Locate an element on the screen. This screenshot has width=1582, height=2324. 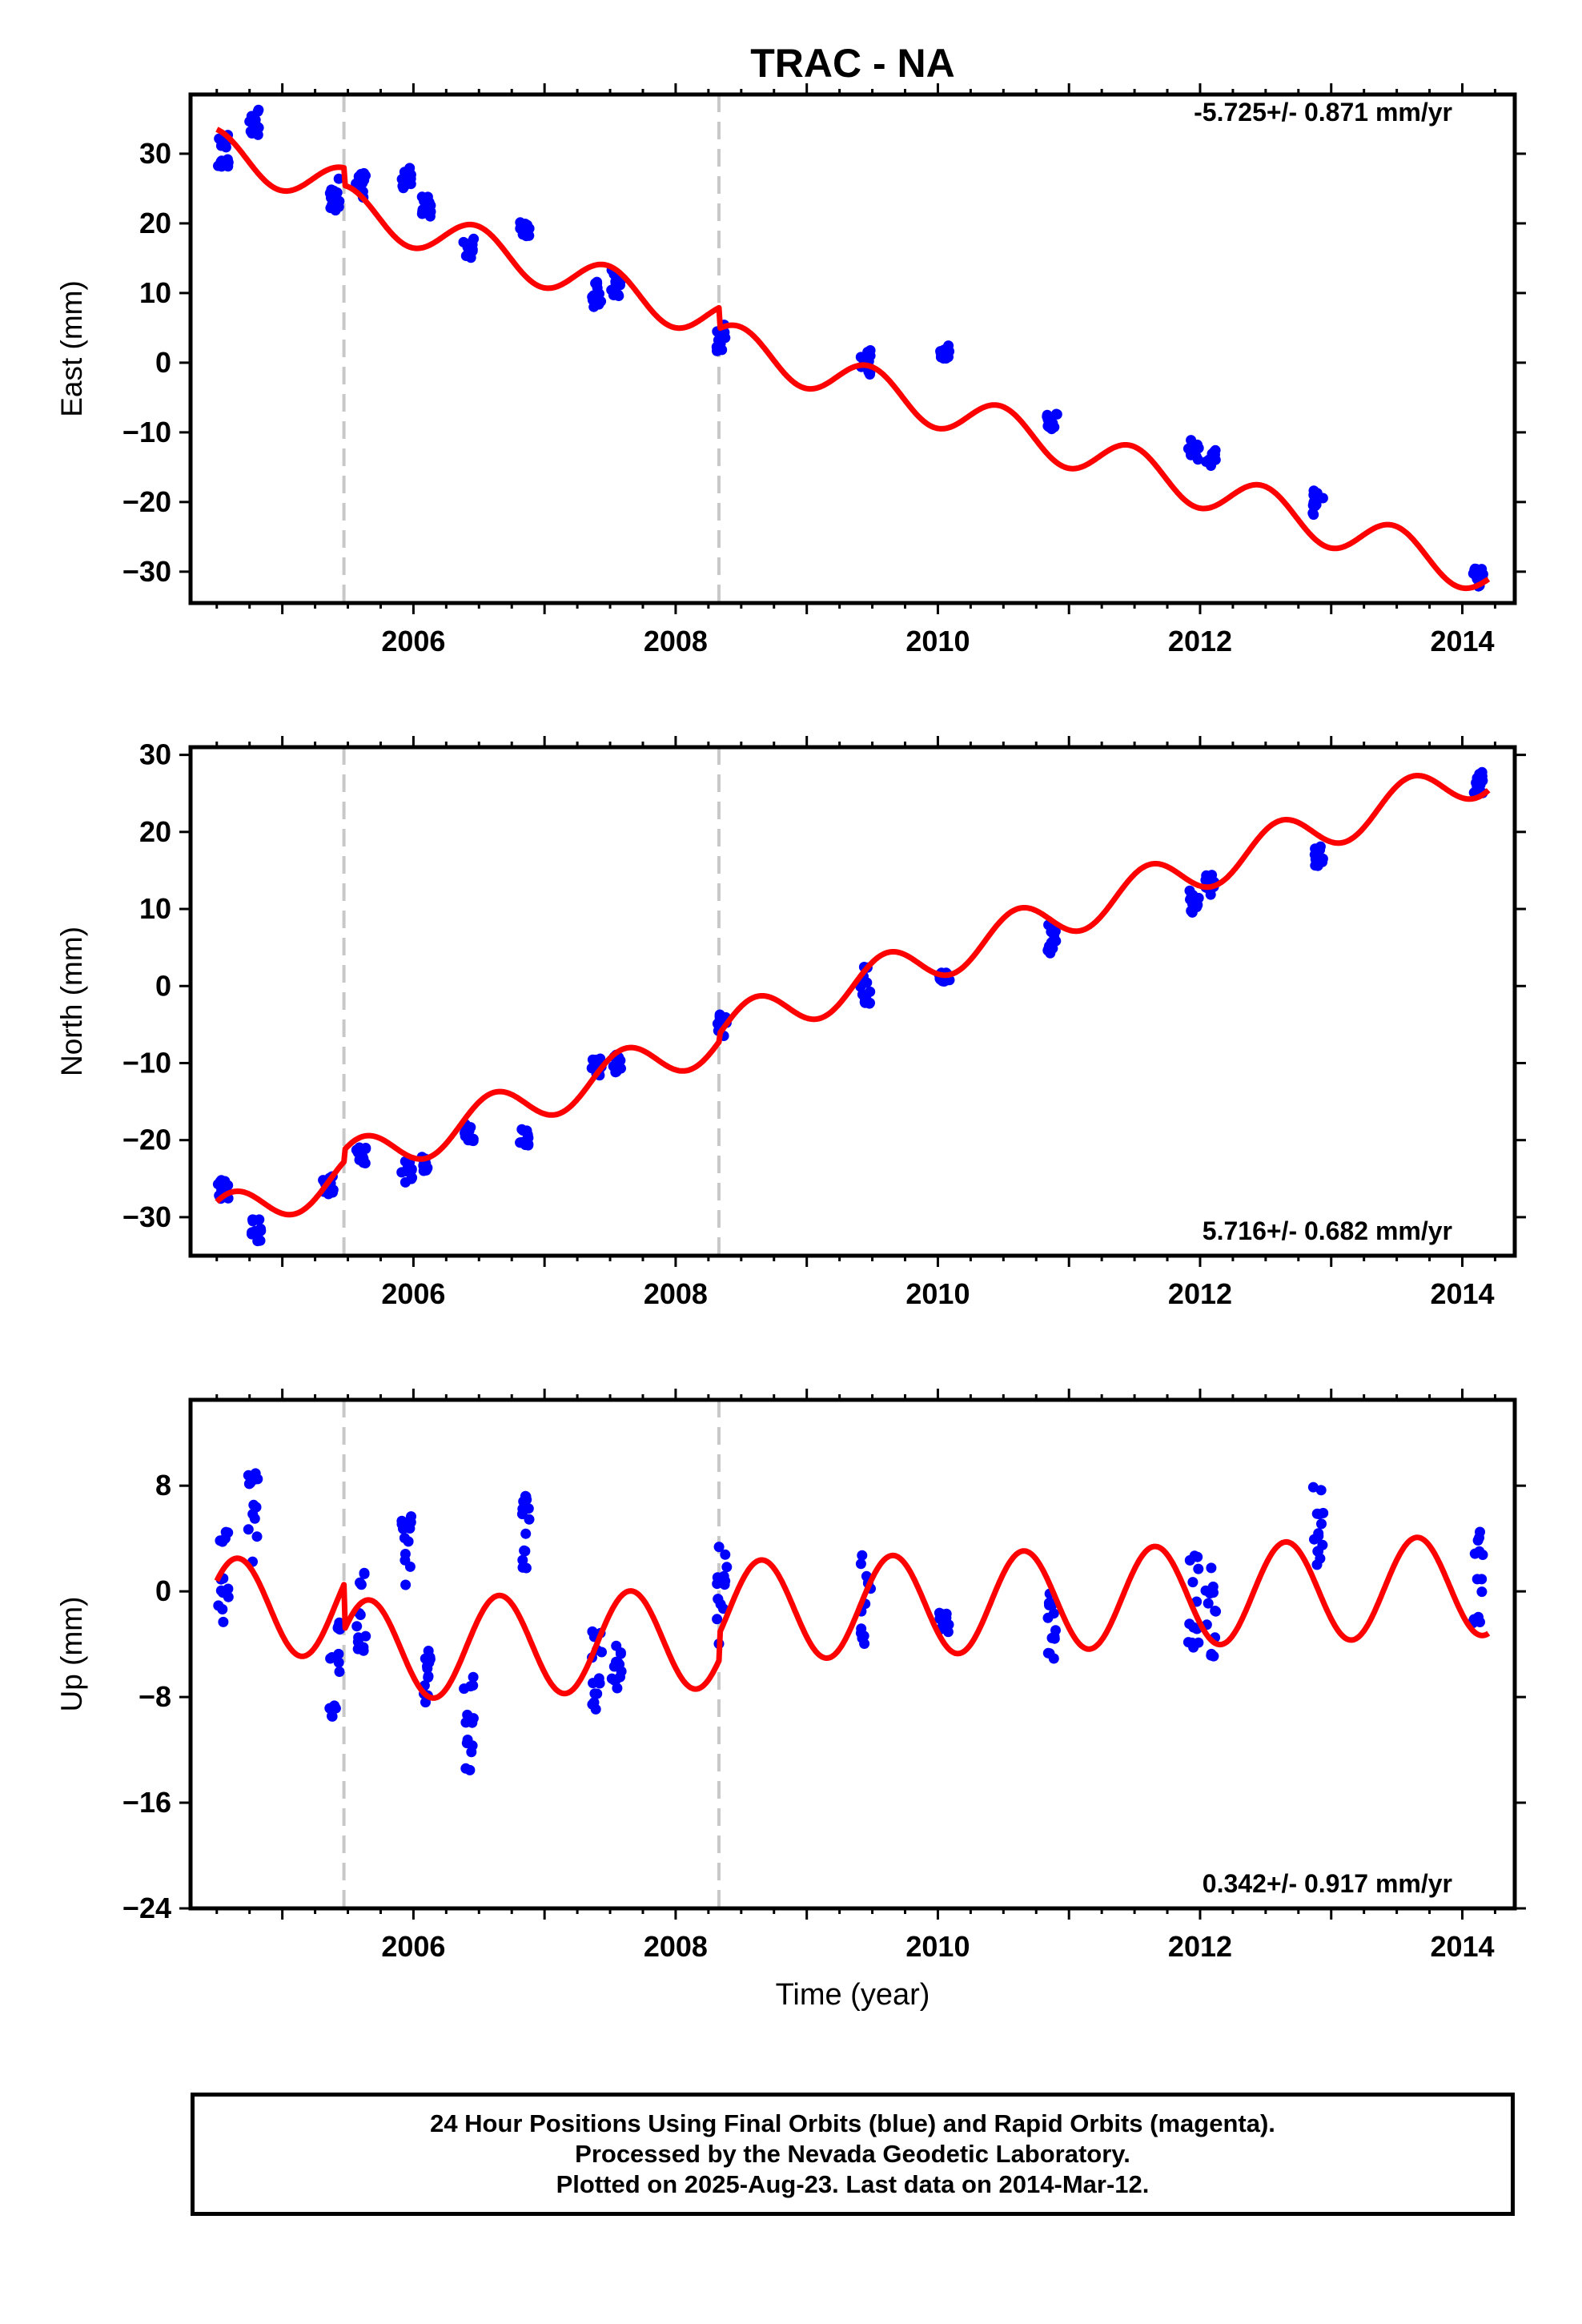
x-tick-label: 2006 is located at coordinates (413, 1294).